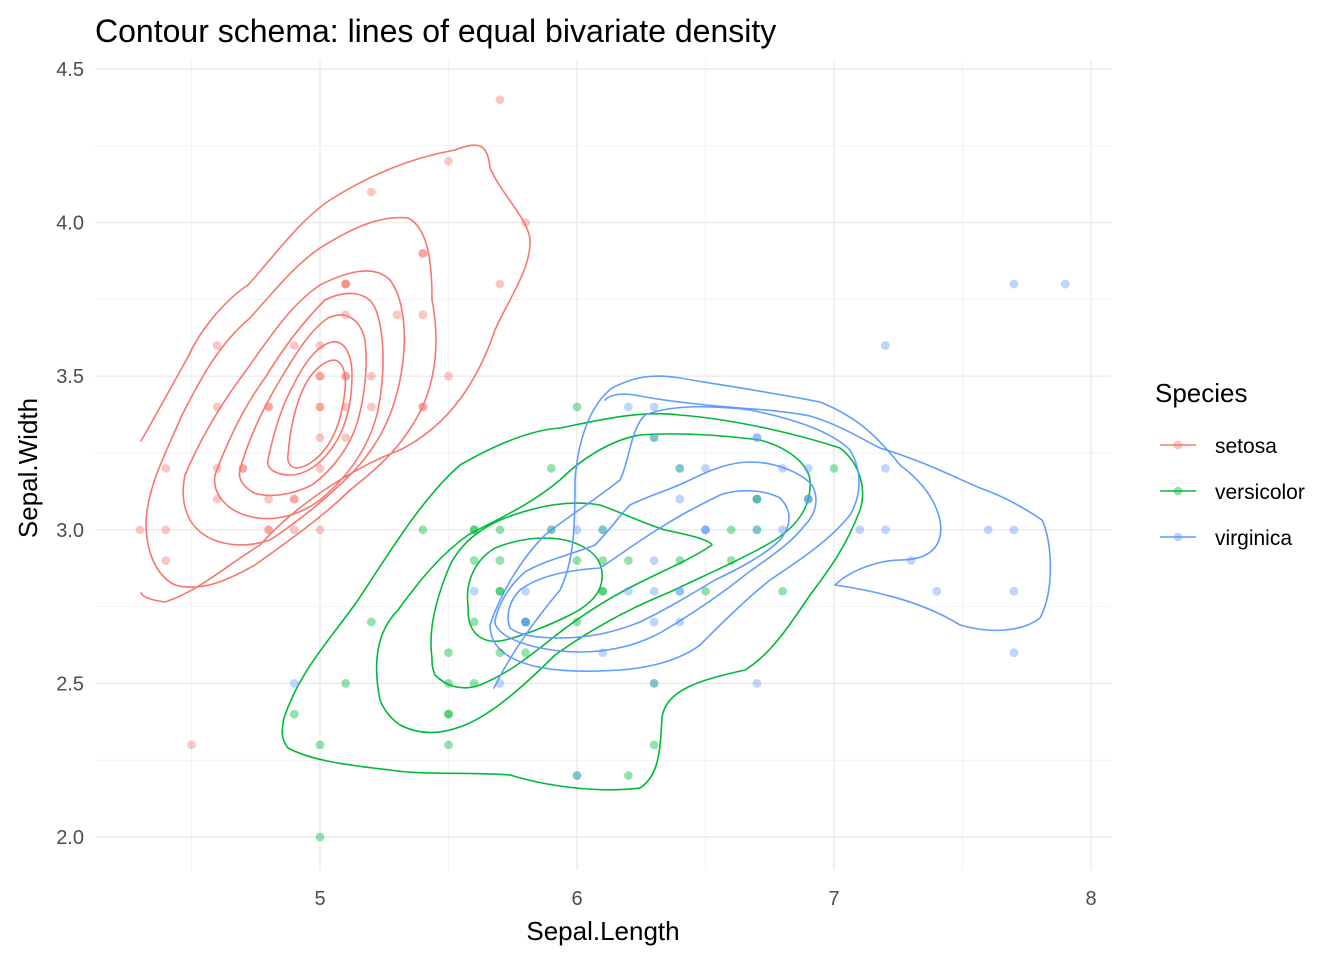 This screenshot has width=1344, height=960. Describe the element at coordinates (576, 899) in the screenshot. I see `x-tick-label: 6` at that location.